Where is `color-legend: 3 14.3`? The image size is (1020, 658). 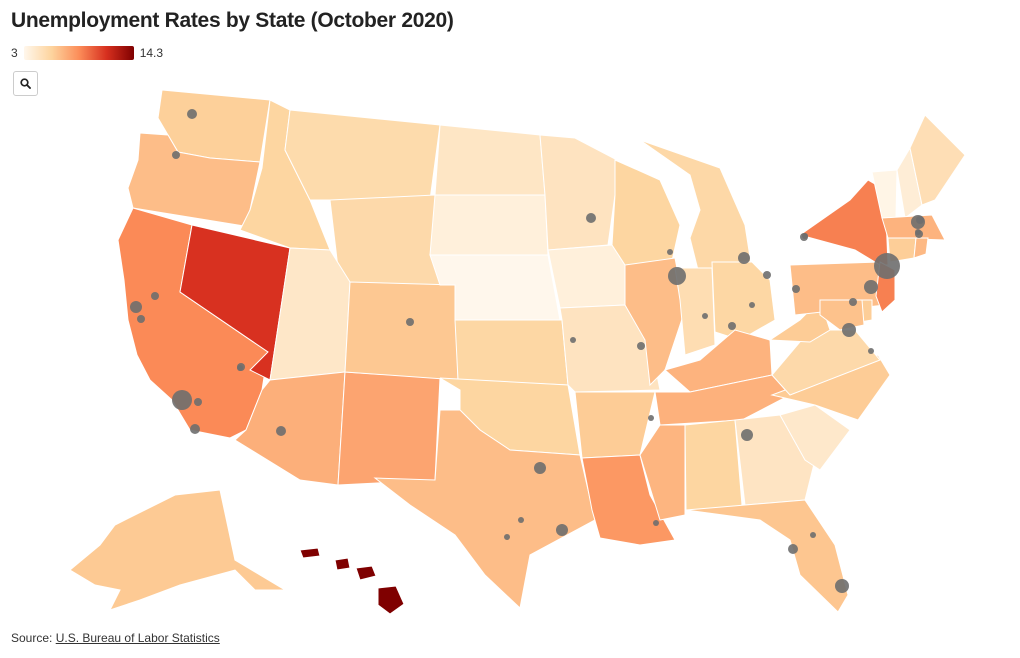
color-legend: 3 14.3 is located at coordinates (87, 53).